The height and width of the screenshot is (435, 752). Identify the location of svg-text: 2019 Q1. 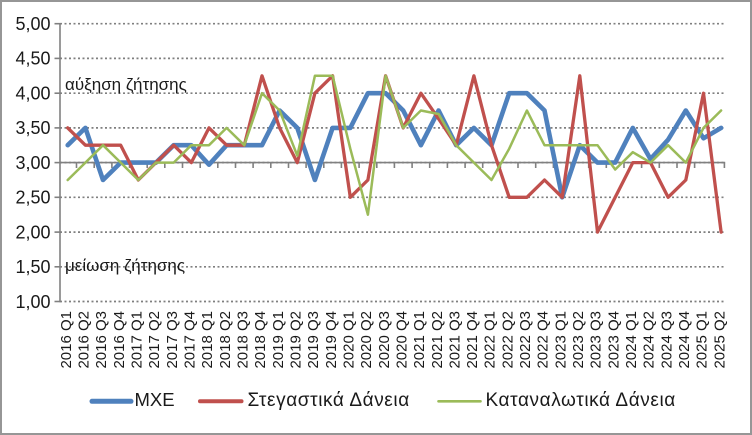
(278, 340).